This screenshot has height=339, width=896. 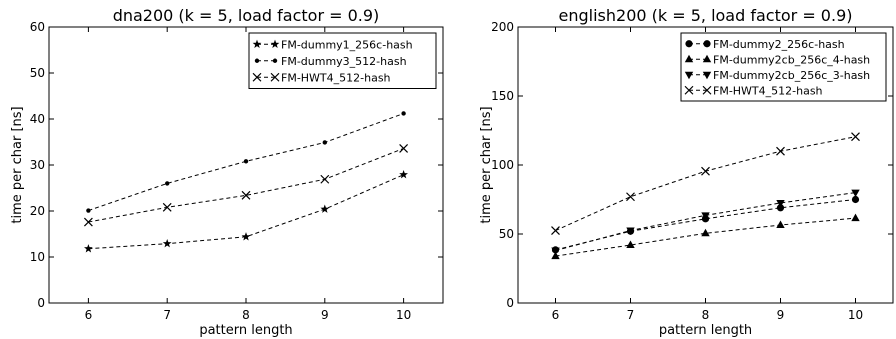 I want to click on y-tick-label: 20, so click(x=37, y=211).